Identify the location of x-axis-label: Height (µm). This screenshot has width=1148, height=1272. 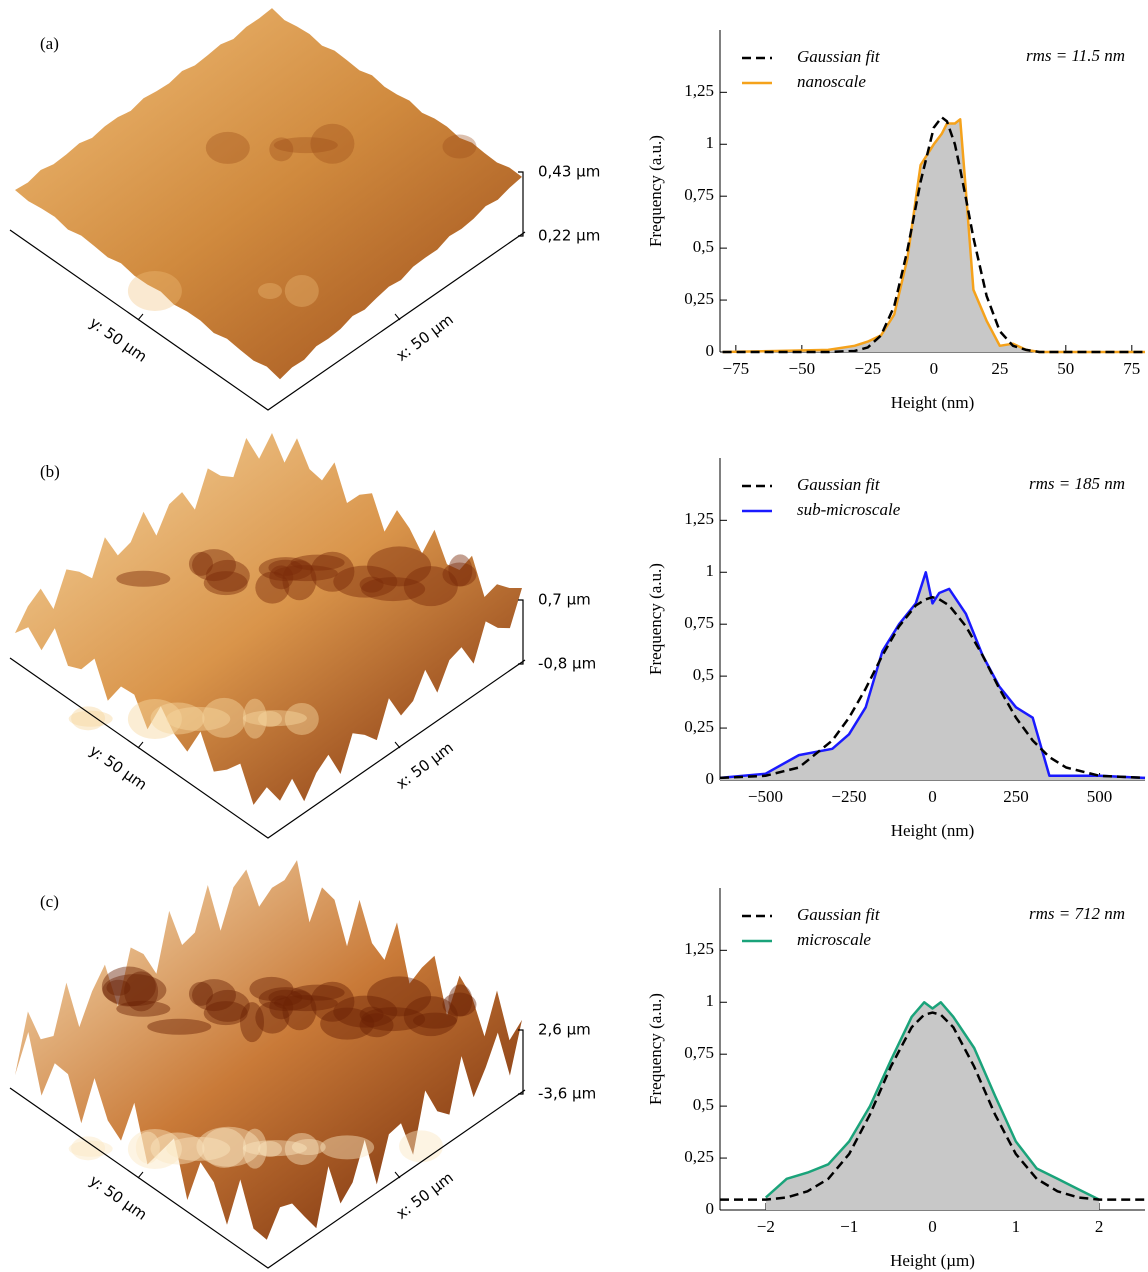
(932, 1260).